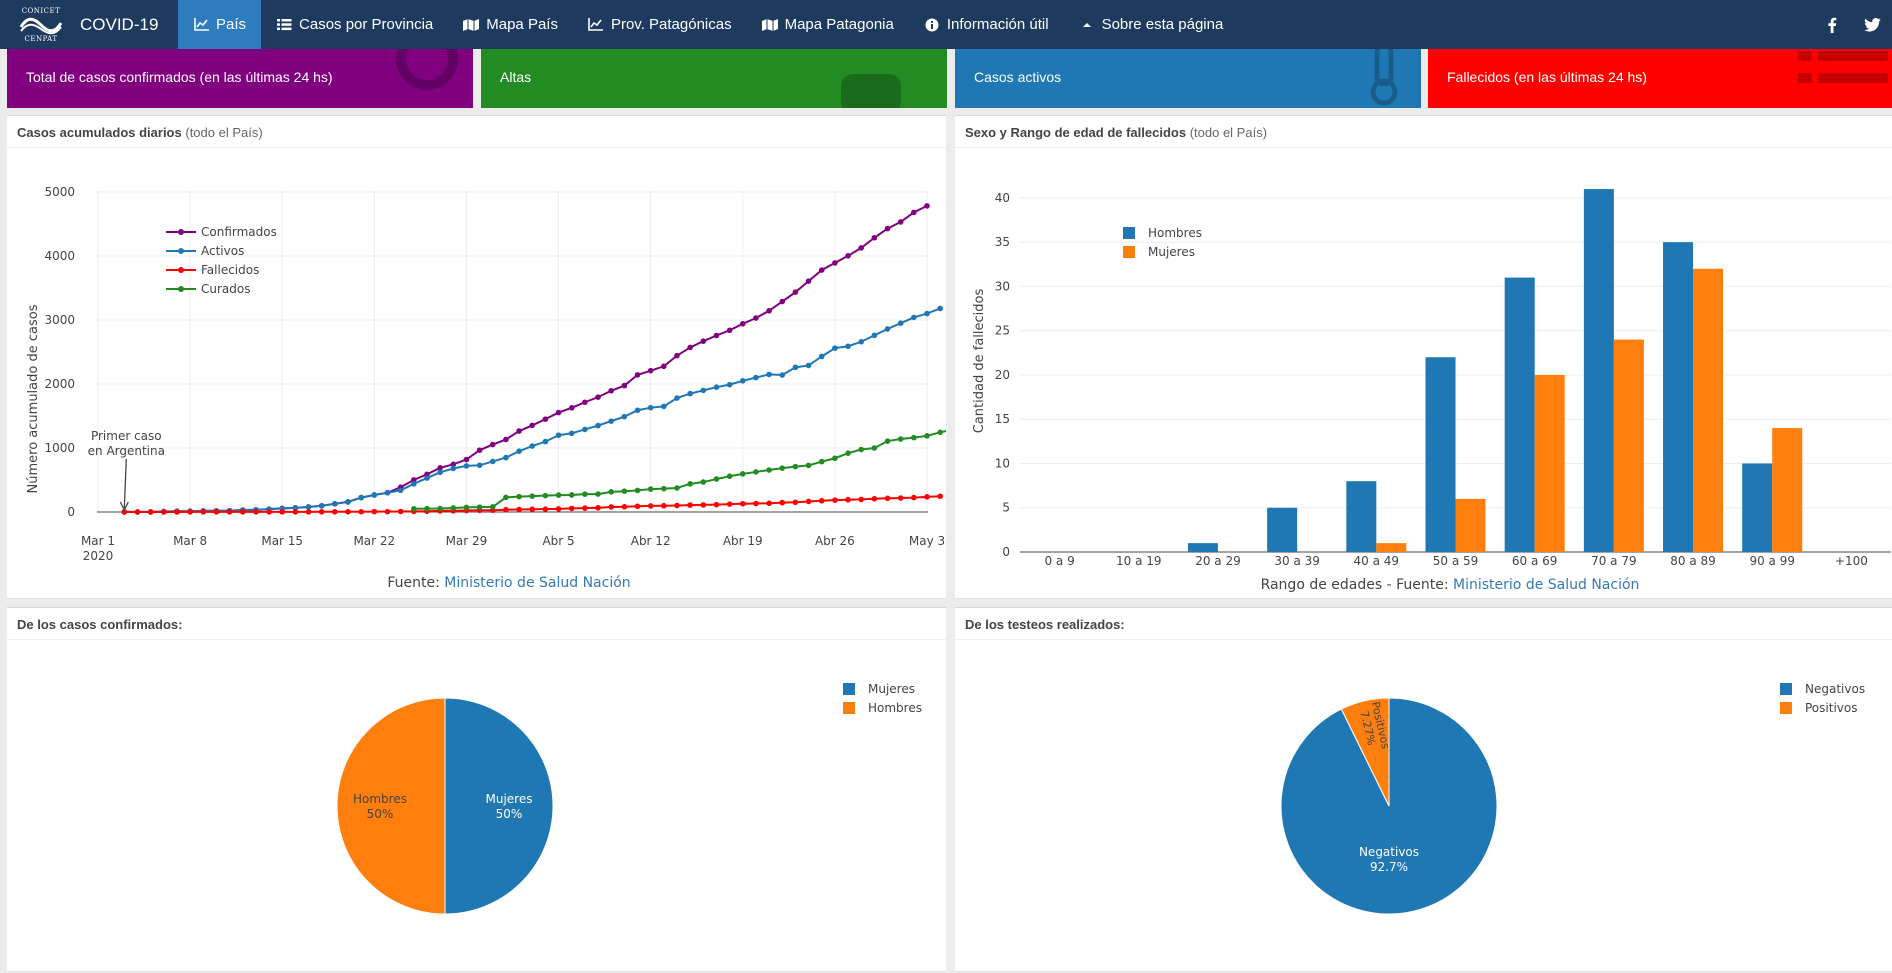 This screenshot has width=1892, height=973. What do you see at coordinates (1831, 708) in the screenshot?
I see `legend-label: Positivos` at bounding box center [1831, 708].